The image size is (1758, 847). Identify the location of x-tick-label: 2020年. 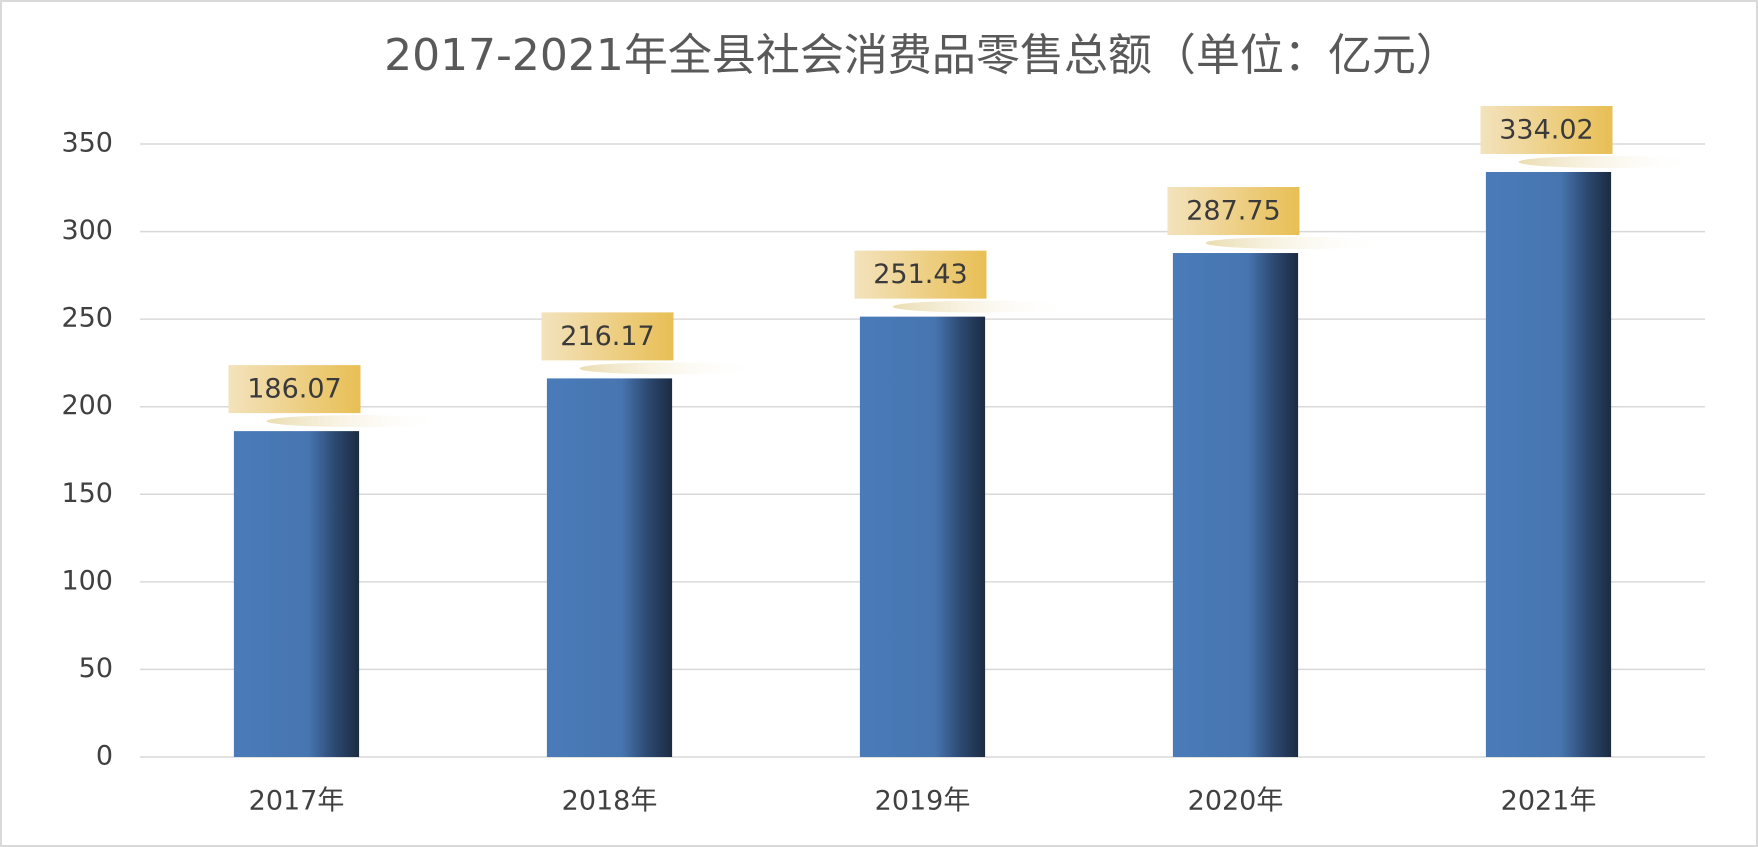
(1236, 801).